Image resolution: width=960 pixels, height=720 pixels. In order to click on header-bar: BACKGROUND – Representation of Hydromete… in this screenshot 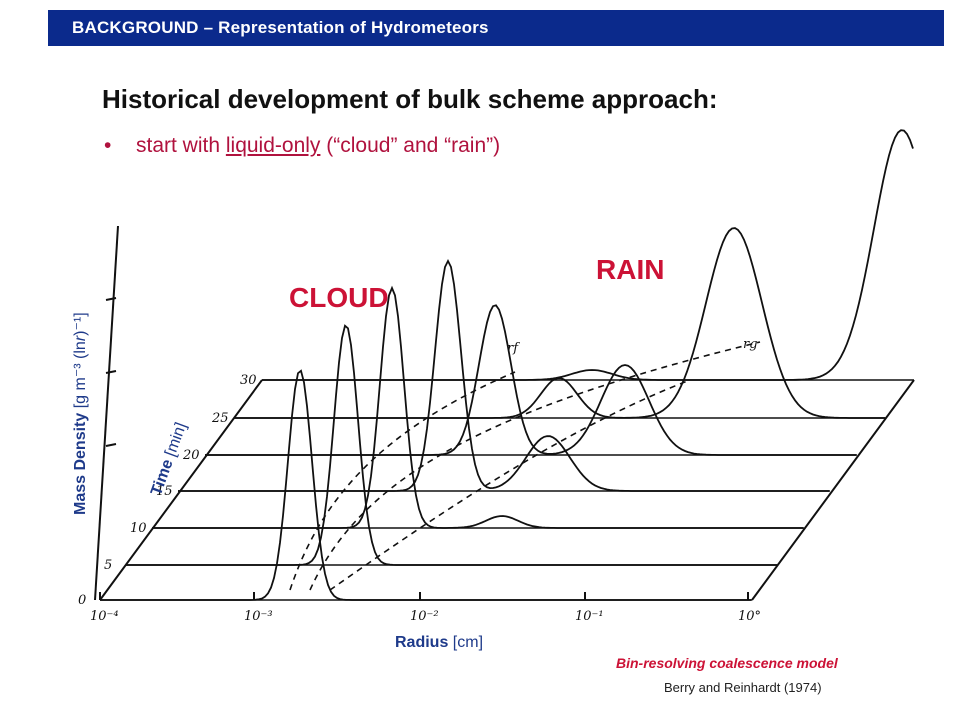, I will do `click(496, 28)`.